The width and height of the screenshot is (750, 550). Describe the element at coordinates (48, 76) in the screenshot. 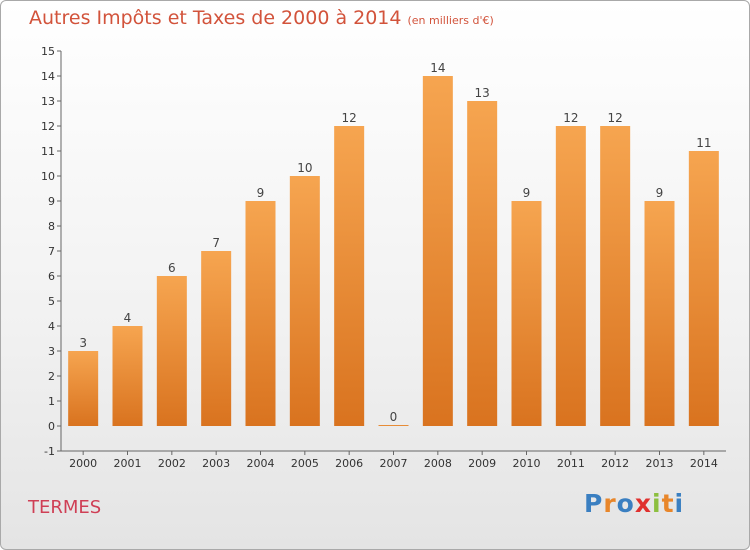

I see `y-tick-label: 14` at that location.